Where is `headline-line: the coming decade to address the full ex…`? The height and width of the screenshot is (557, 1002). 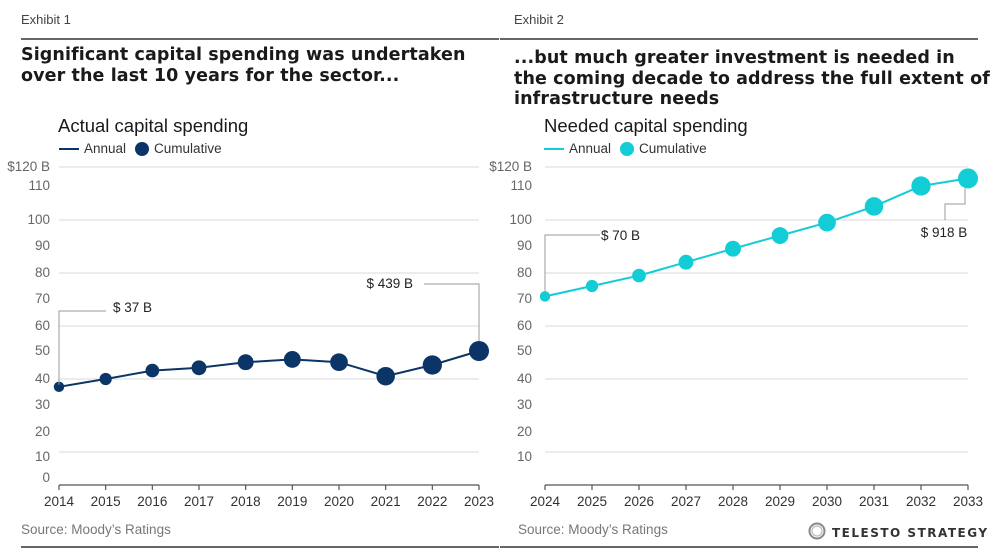
headline-line: the coming decade to address the full ex… is located at coordinates (752, 78).